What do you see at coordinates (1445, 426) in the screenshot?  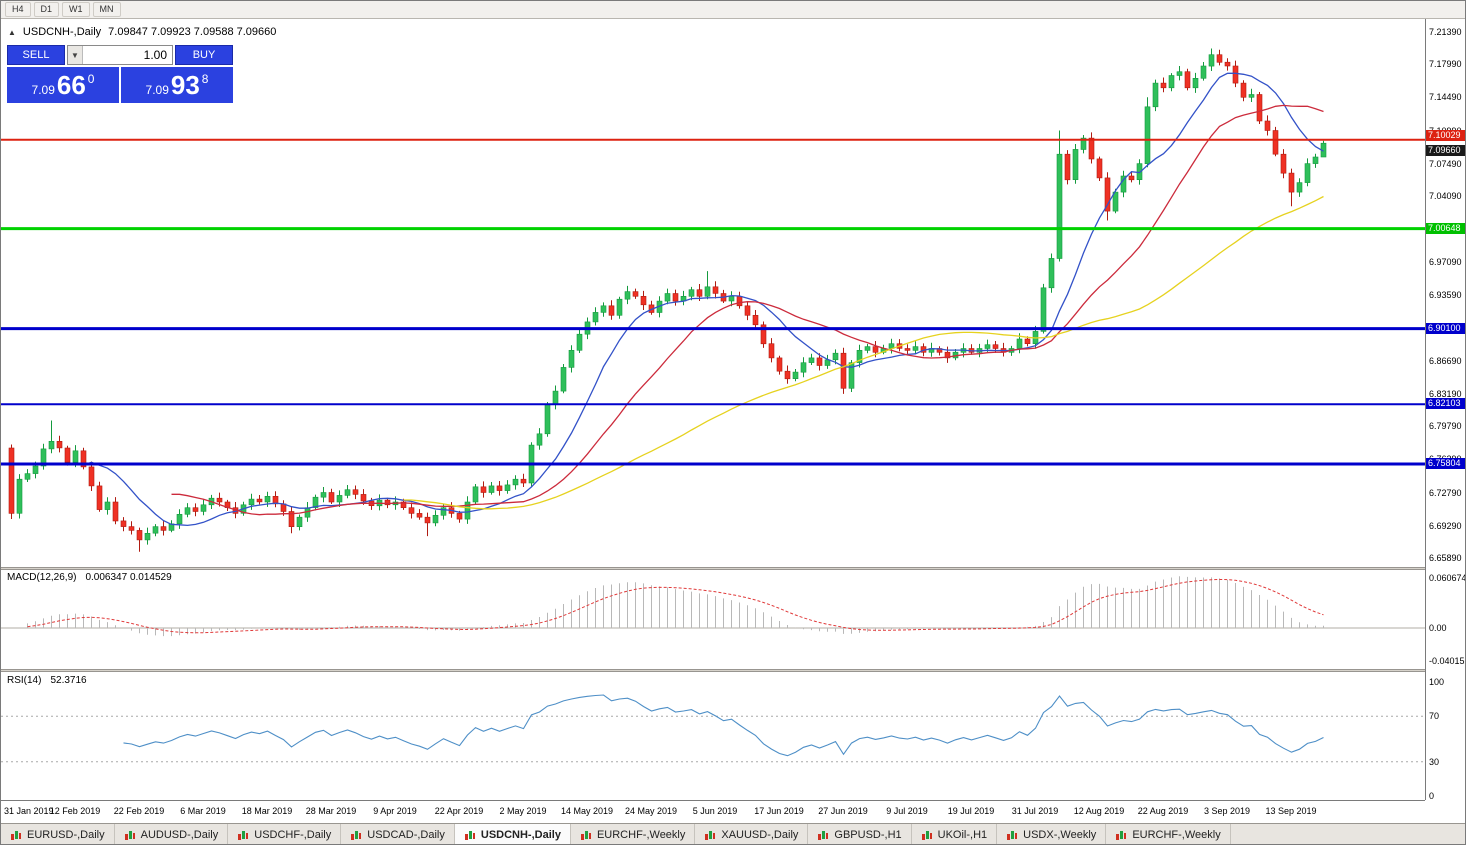 I see `price-tick: 6.79790` at bounding box center [1445, 426].